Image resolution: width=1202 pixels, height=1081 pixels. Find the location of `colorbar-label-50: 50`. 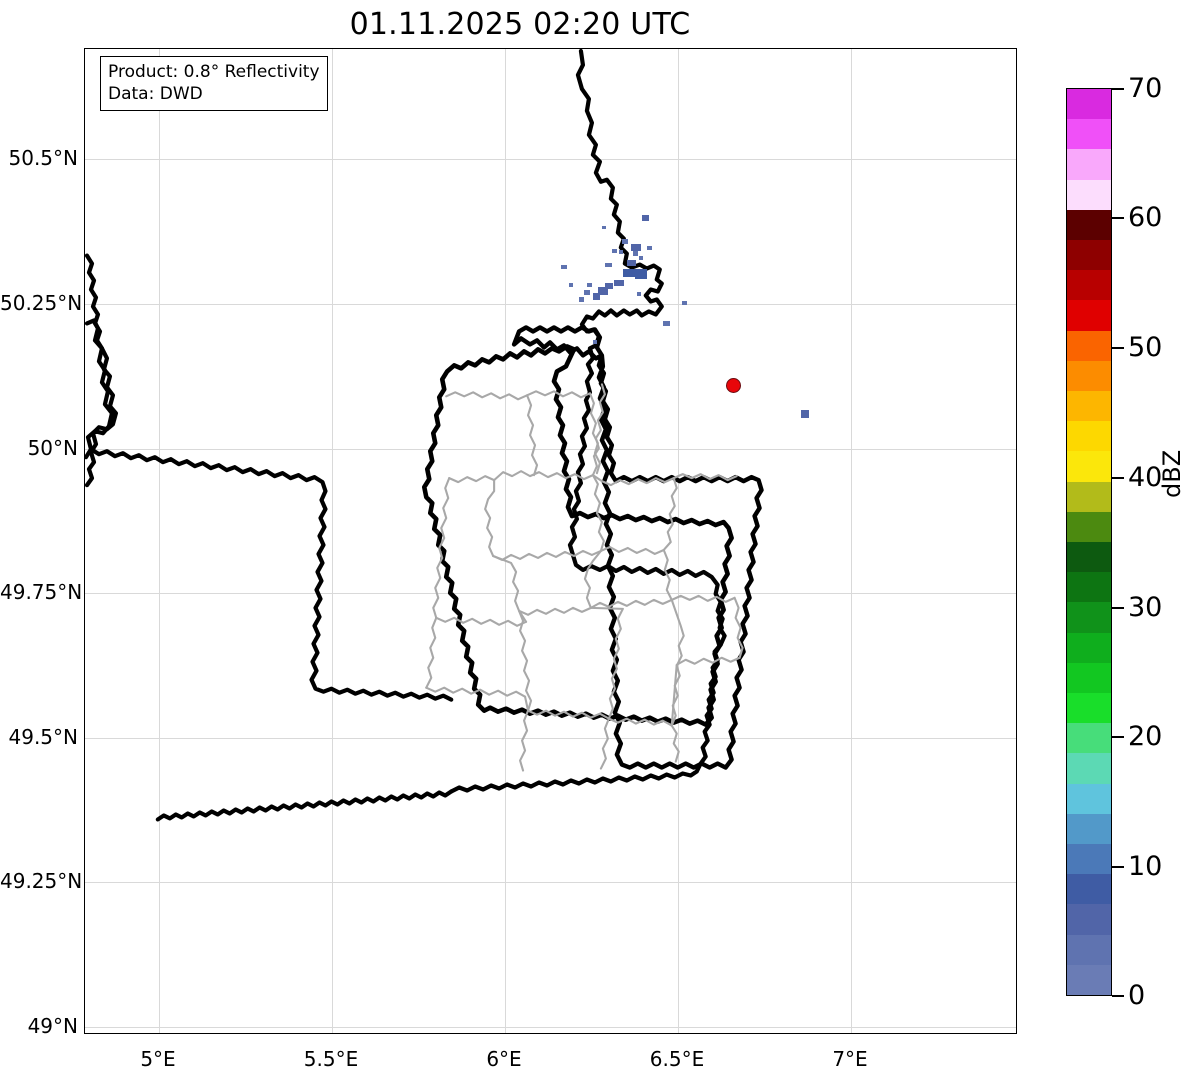

colorbar-label-50: 50 is located at coordinates (1145, 347).